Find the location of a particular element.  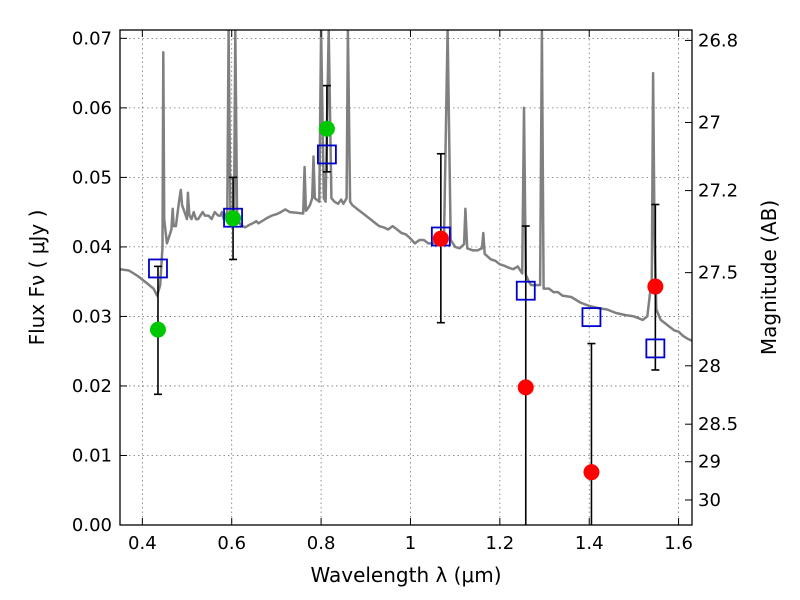

y-tick-label: 0.05 is located at coordinates (92, 177).